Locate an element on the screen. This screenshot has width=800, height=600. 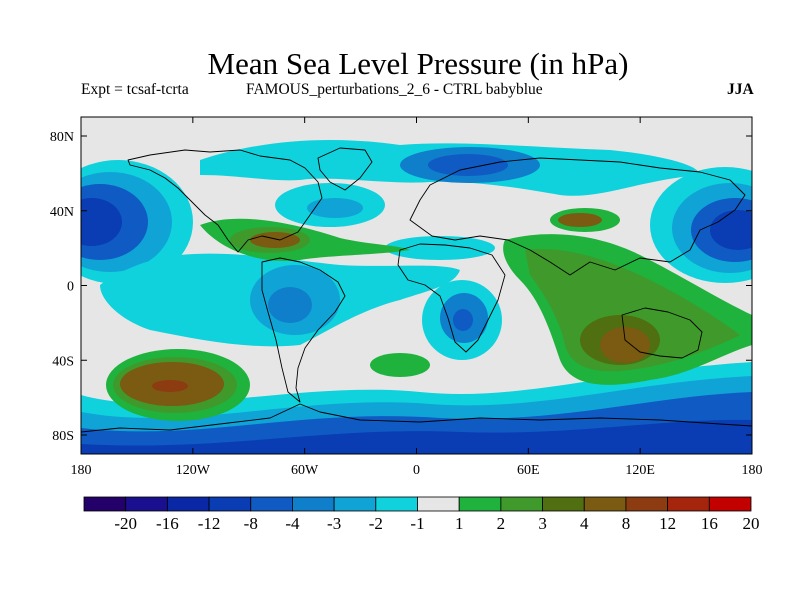
samerica-deep is located at coordinates (290, 305).